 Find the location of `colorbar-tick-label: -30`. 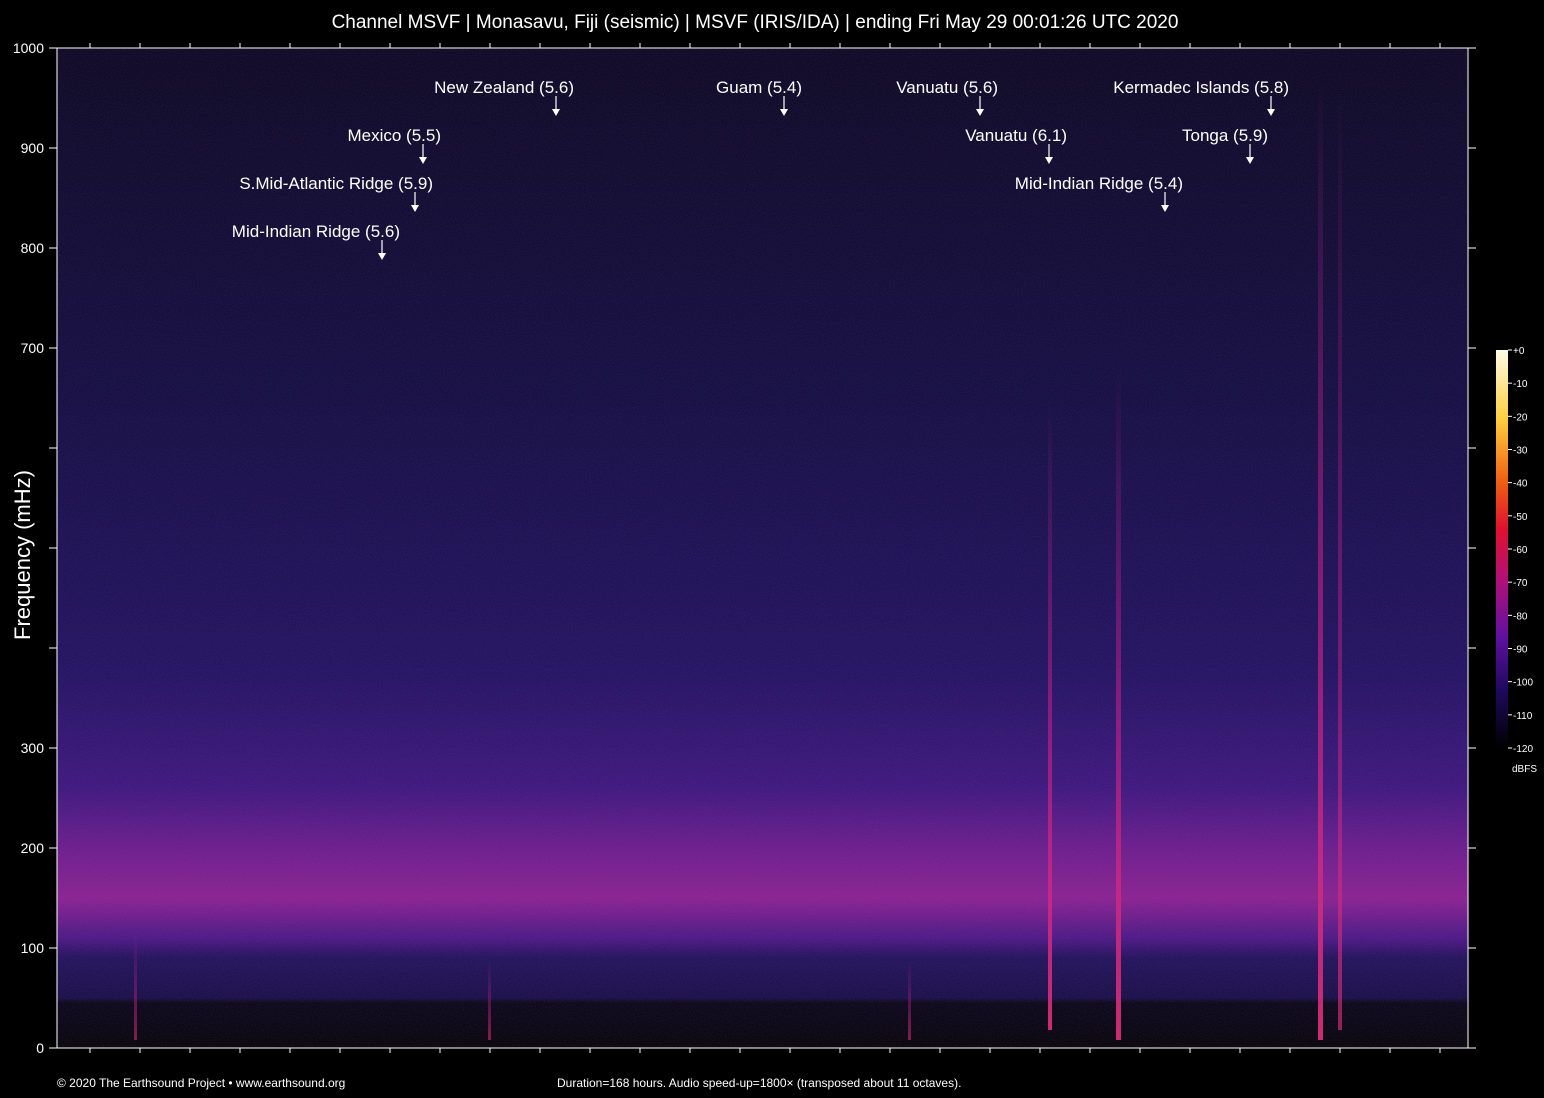

colorbar-tick-label: -30 is located at coordinates (1520, 451).